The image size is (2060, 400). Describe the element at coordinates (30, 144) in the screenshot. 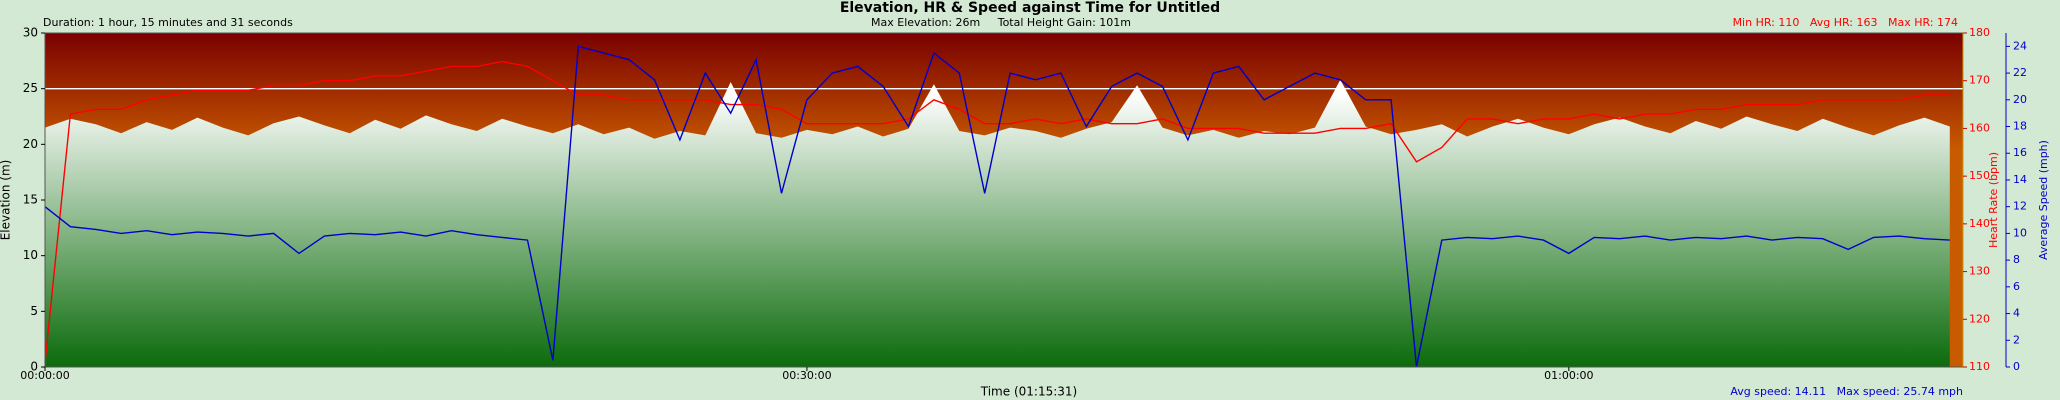

I see `y-tick-label: 20` at that location.